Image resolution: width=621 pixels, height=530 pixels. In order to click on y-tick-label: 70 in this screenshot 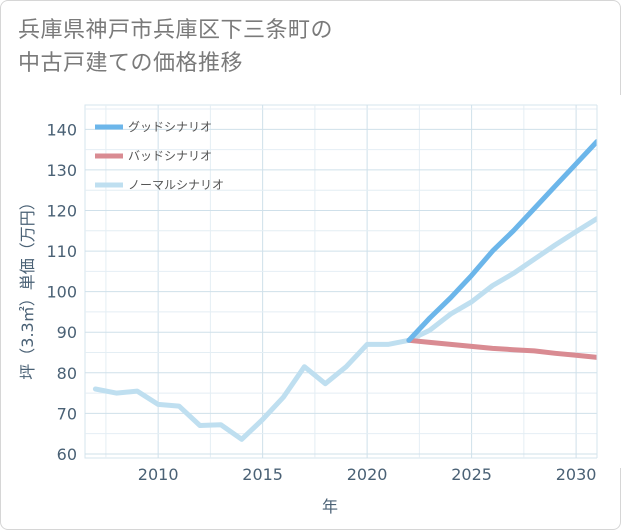, I will do `click(67, 413)`.